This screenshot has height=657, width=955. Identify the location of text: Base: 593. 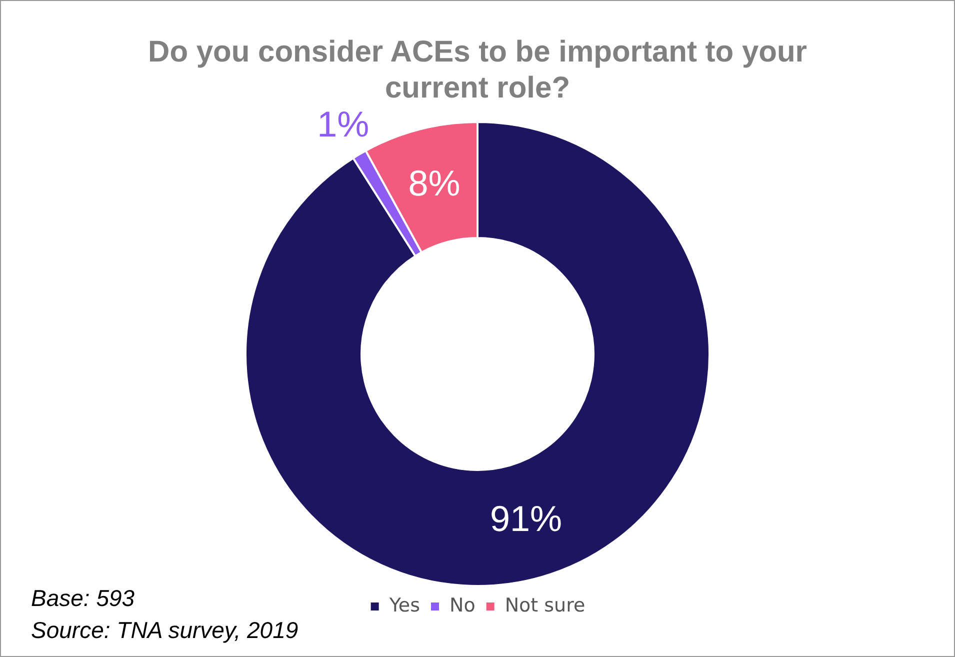
(83, 598).